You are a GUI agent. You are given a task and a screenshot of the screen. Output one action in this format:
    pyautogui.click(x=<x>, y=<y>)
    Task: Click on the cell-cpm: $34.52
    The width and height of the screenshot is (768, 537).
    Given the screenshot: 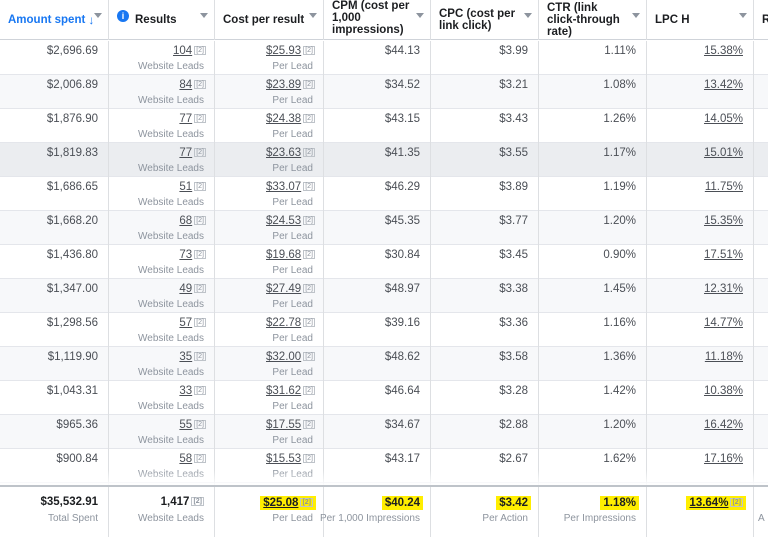 What is the action you would take?
    pyautogui.click(x=377, y=92)
    